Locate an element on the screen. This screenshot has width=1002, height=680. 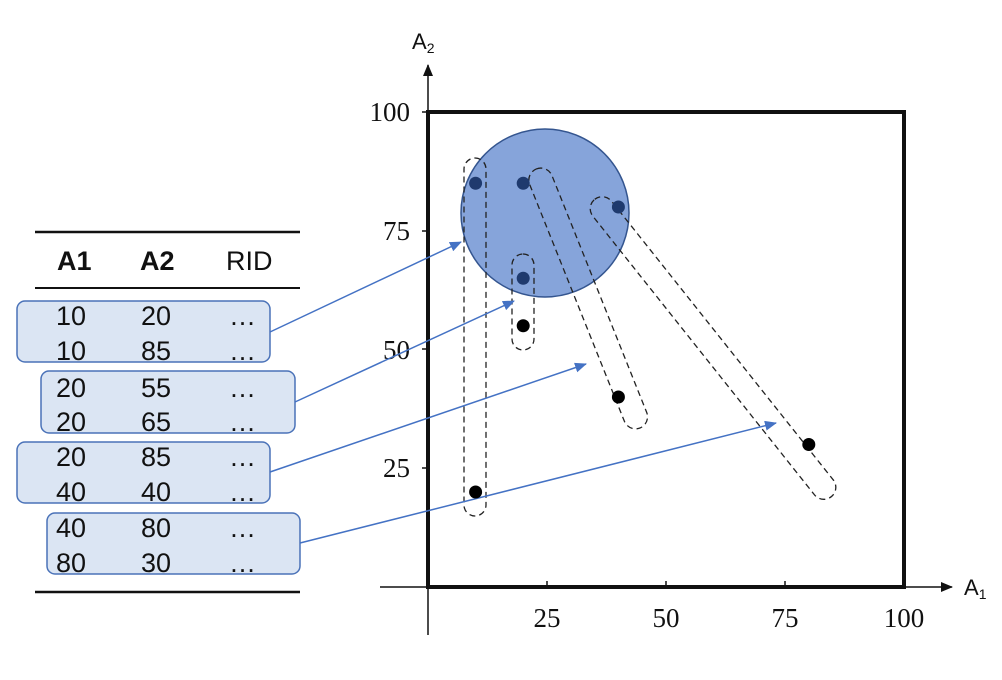
x-tick-label: 25 is located at coordinates (547, 618).